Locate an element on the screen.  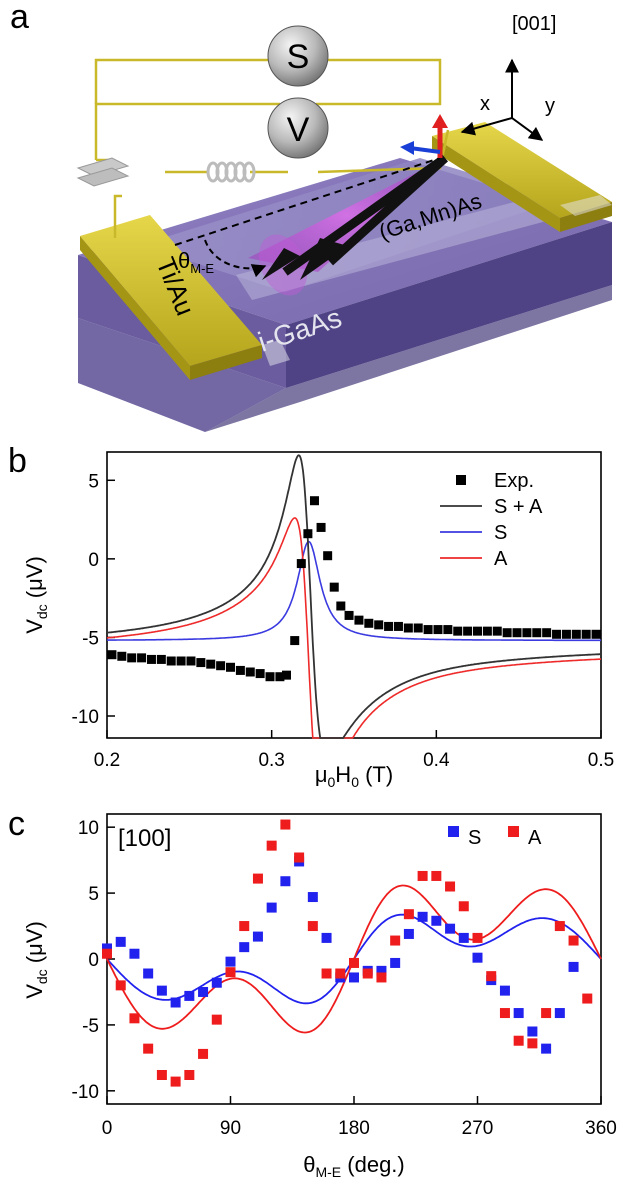
voltmeter-icon: V is located at coordinates (298, 128).